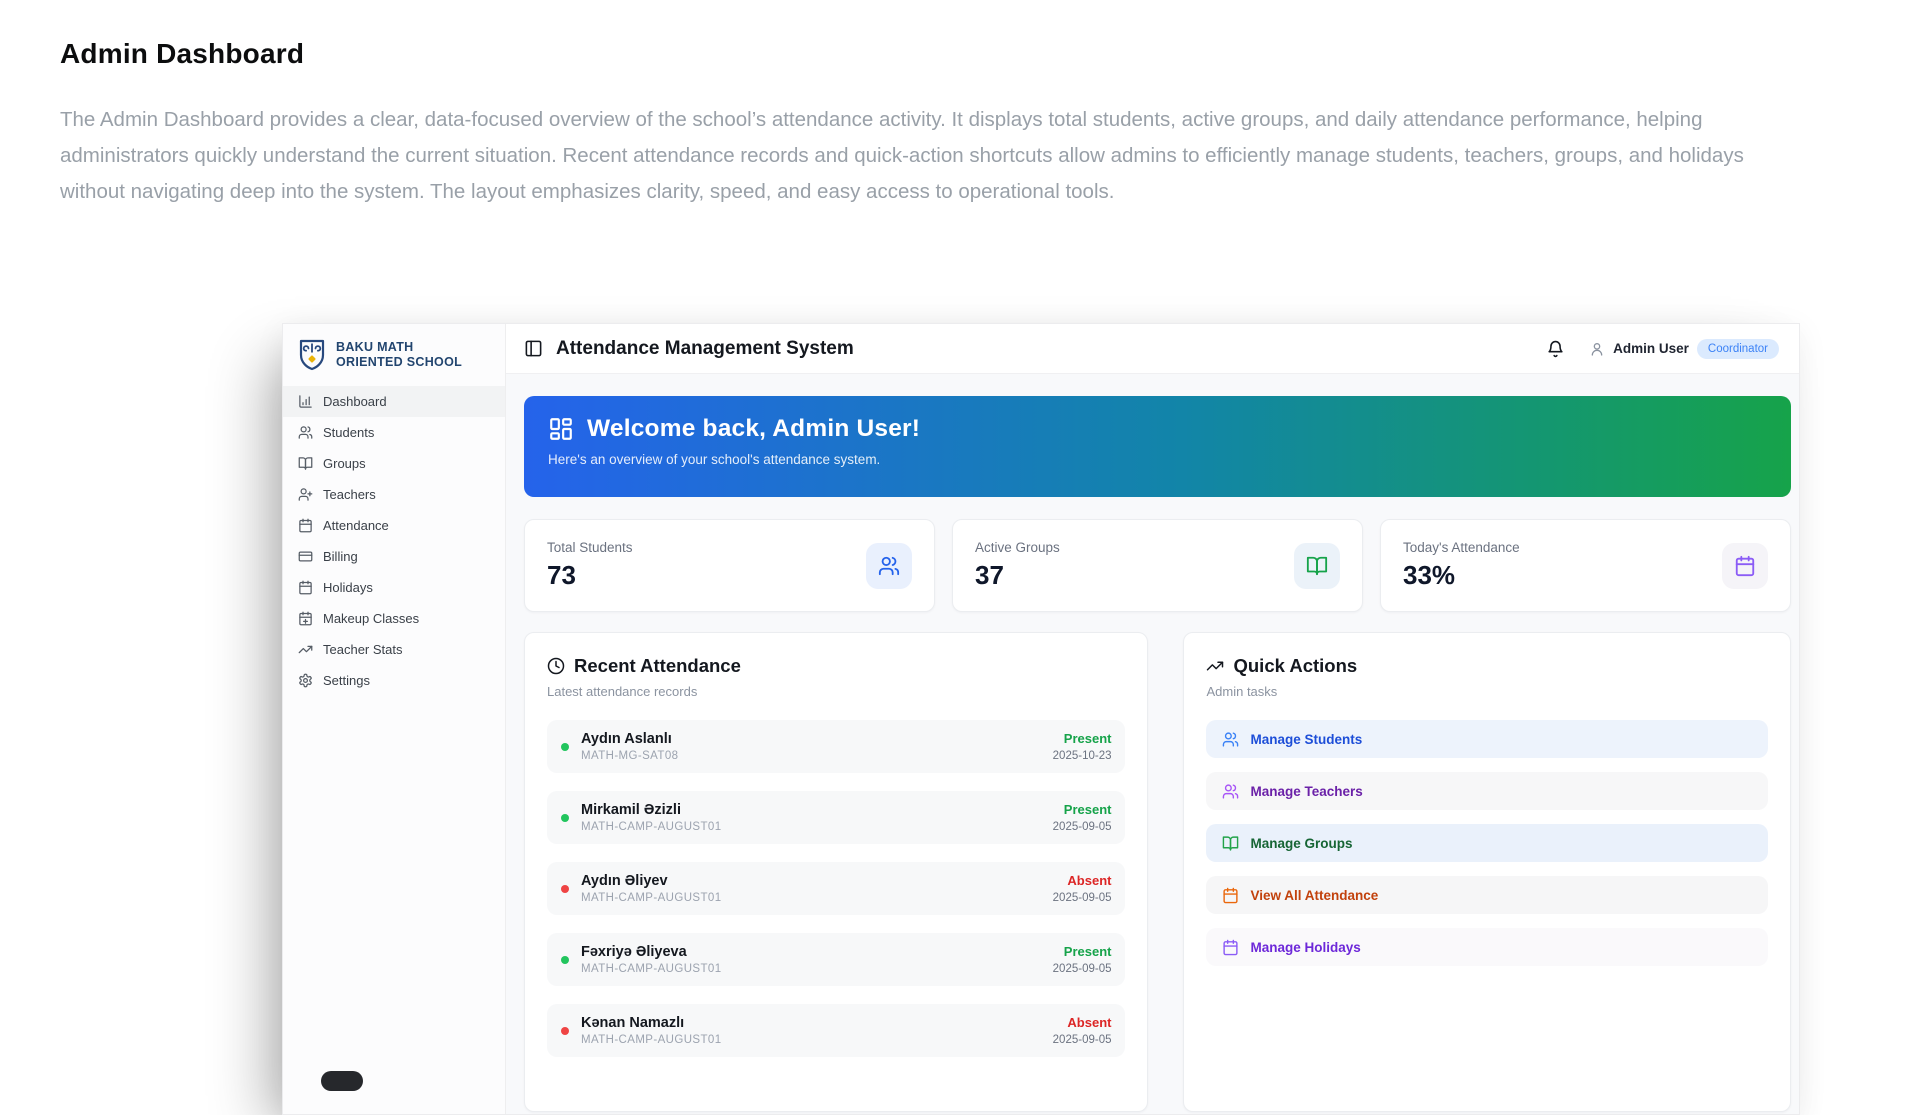 Image resolution: width=1920 pixels, height=1115 pixels. I want to click on sidebar-item-dashboard: Dashboard, so click(394, 401).